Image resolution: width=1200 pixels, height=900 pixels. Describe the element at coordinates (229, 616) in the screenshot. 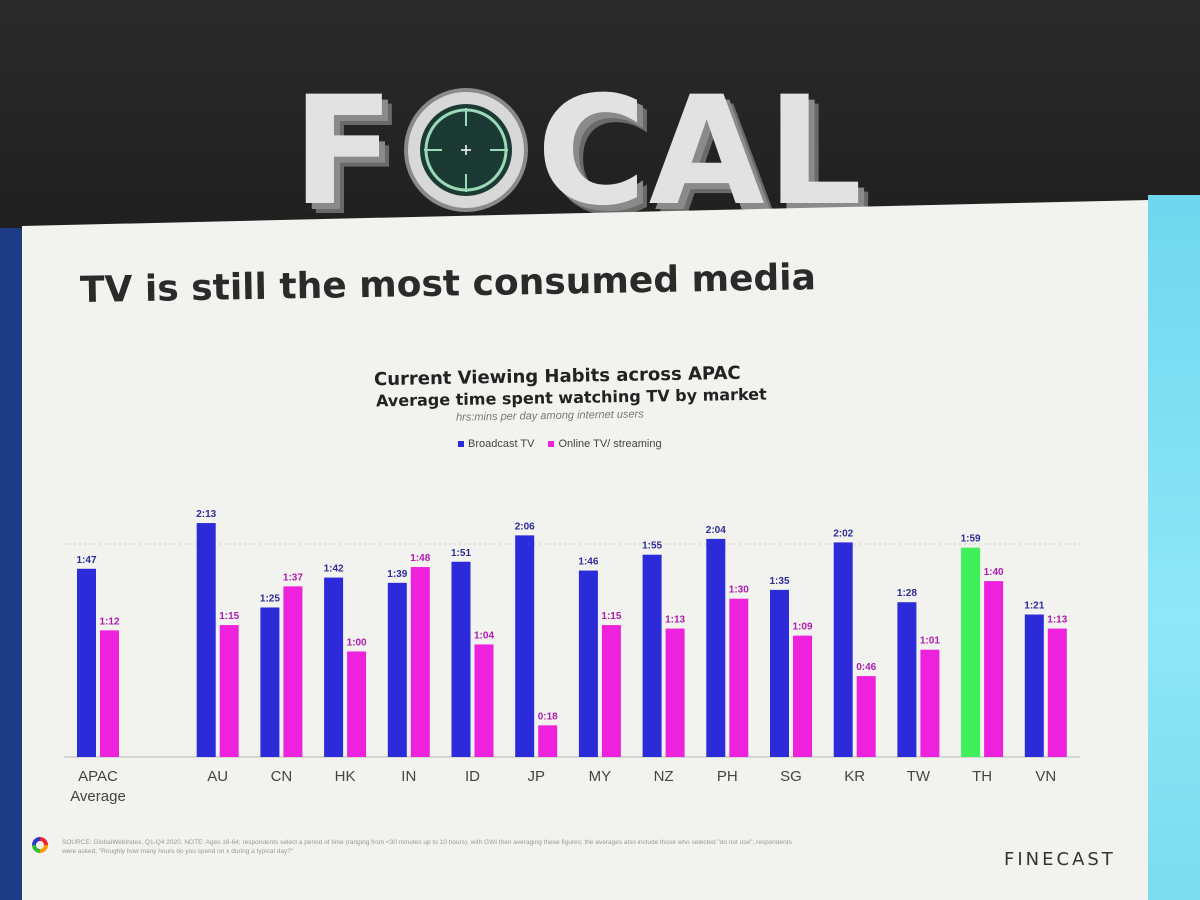

I see `label-online-au: 1:15` at that location.